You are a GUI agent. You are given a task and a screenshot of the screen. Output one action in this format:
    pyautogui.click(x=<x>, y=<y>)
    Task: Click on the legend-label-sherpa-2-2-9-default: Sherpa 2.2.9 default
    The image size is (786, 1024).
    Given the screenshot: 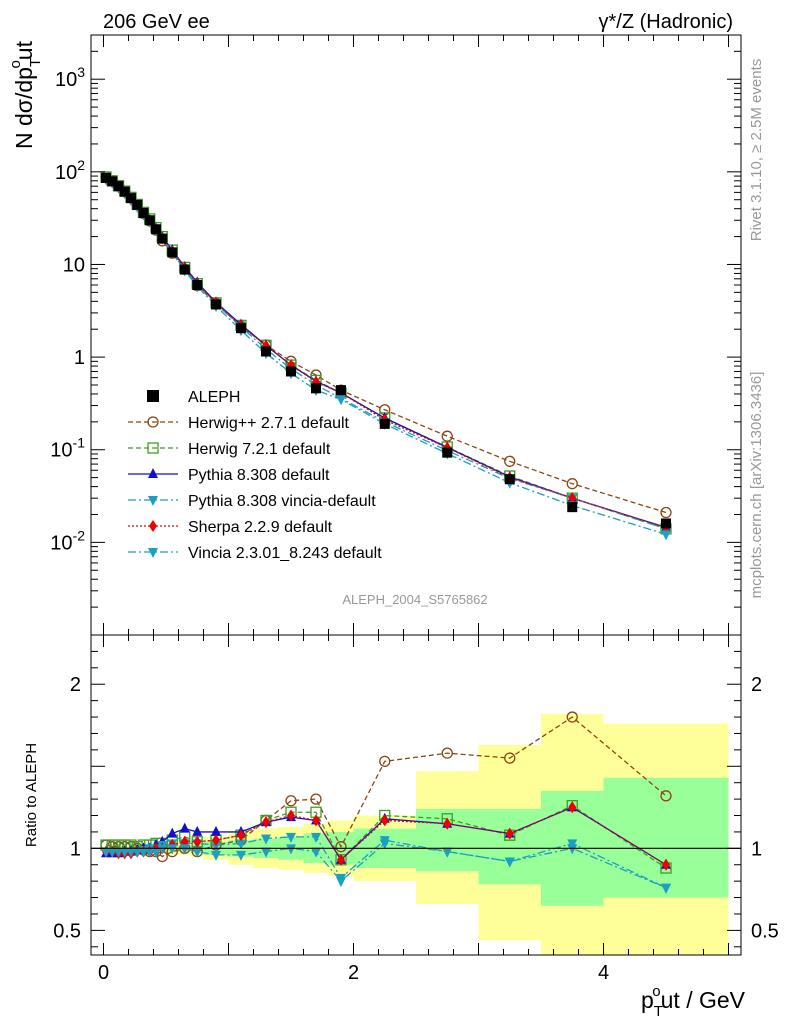 What is the action you would take?
    pyautogui.click(x=260, y=527)
    